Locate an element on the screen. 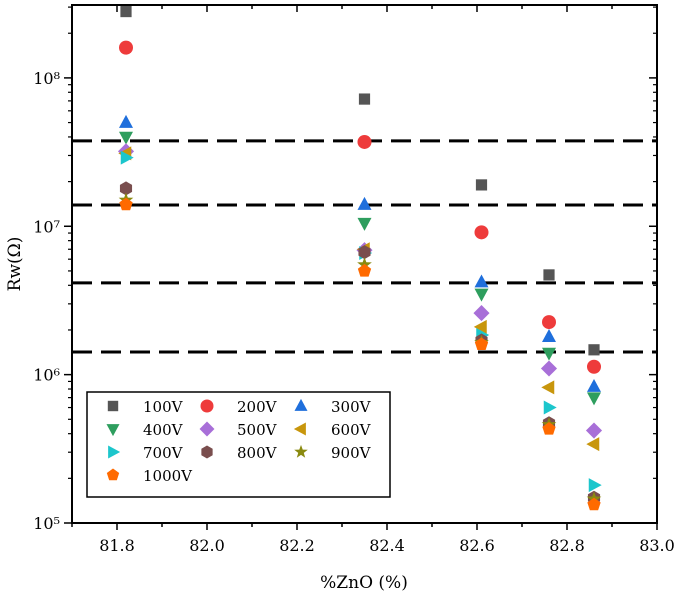 The height and width of the screenshot is (597, 685). legend-marker-600V is located at coordinates (299, 429).